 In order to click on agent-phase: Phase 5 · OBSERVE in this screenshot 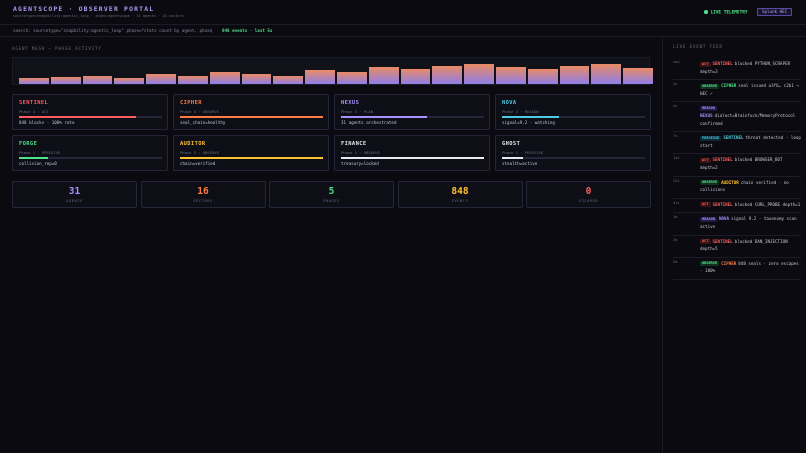, I will do `click(199, 152)`.